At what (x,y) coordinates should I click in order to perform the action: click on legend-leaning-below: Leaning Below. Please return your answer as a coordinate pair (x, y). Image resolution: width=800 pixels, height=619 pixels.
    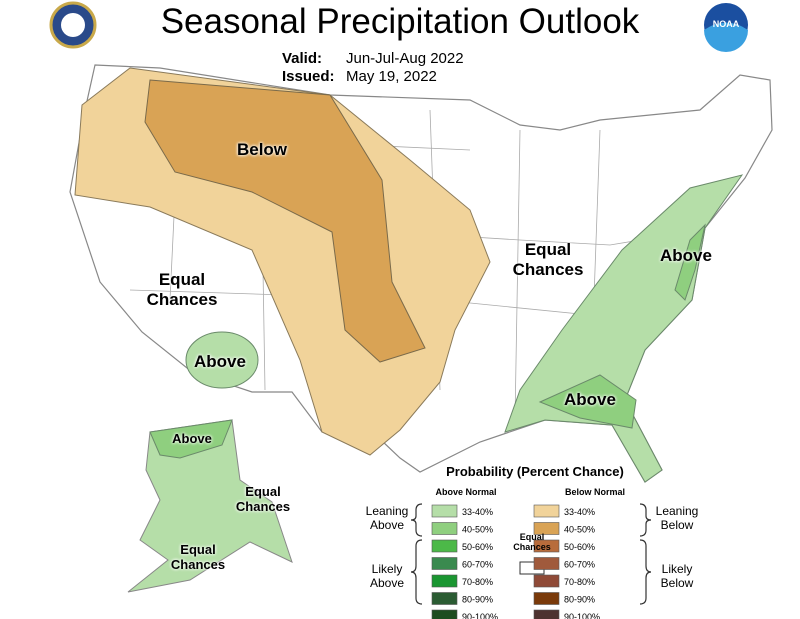
    Looking at the image, I should click on (677, 518).